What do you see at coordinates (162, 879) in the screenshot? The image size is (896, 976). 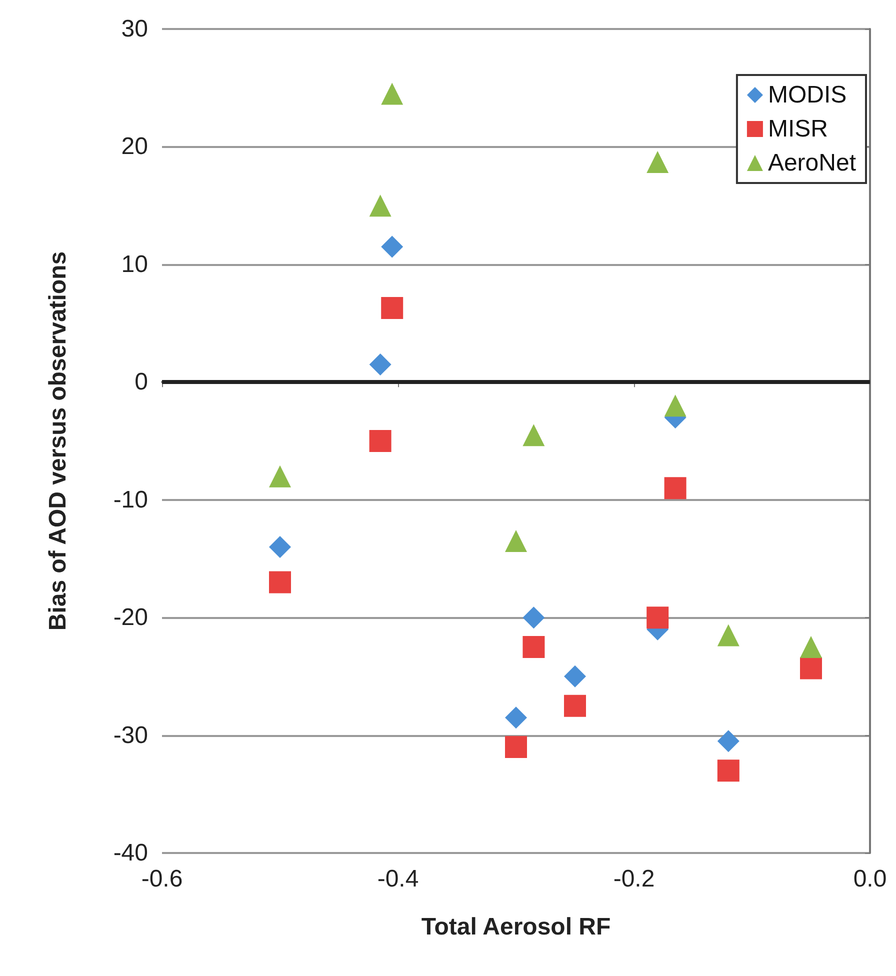 I see `x-tick-label: -0.6` at bounding box center [162, 879].